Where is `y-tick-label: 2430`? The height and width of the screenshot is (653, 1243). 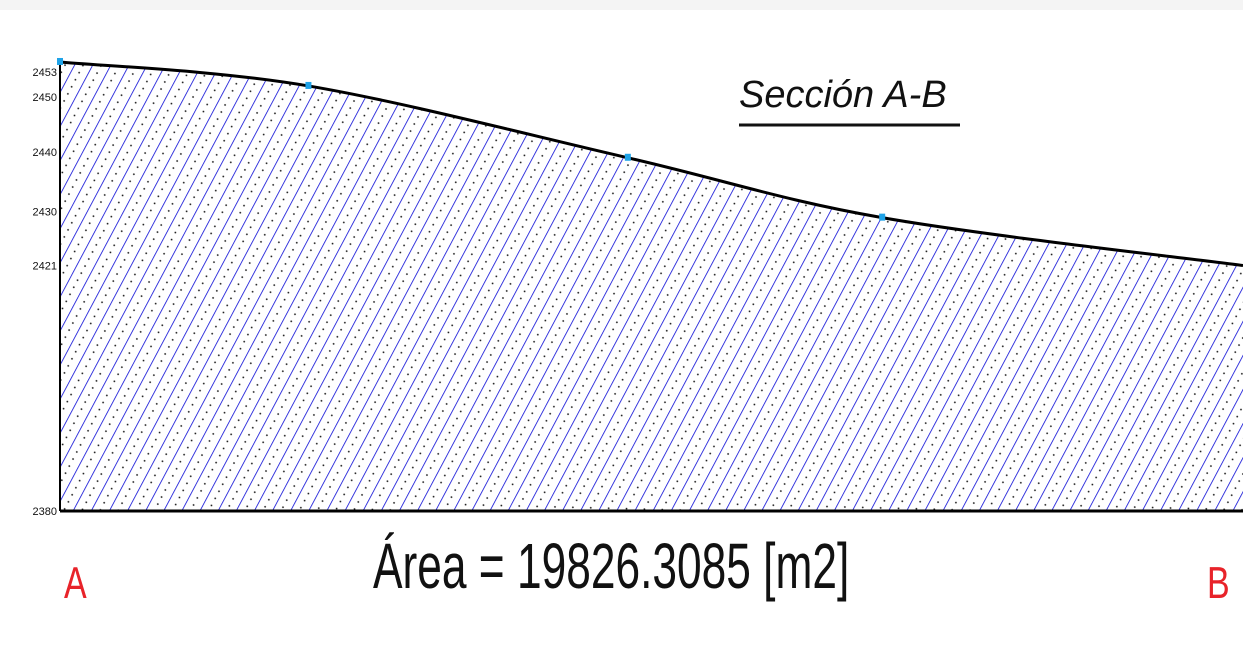 y-tick-label: 2430 is located at coordinates (45, 213).